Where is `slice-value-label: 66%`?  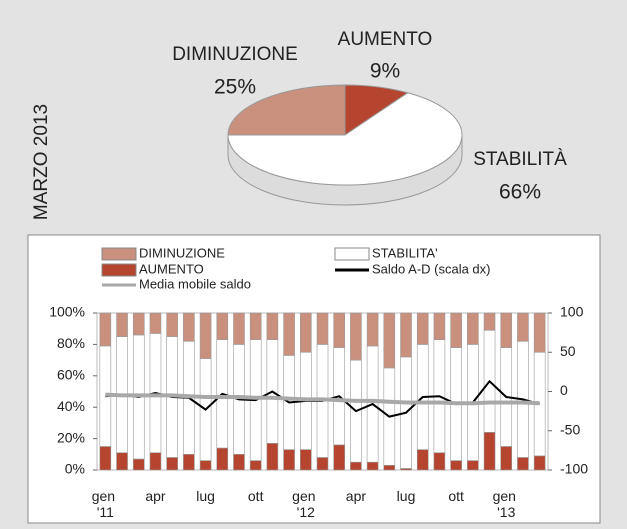
slice-value-label: 66% is located at coordinates (520, 192).